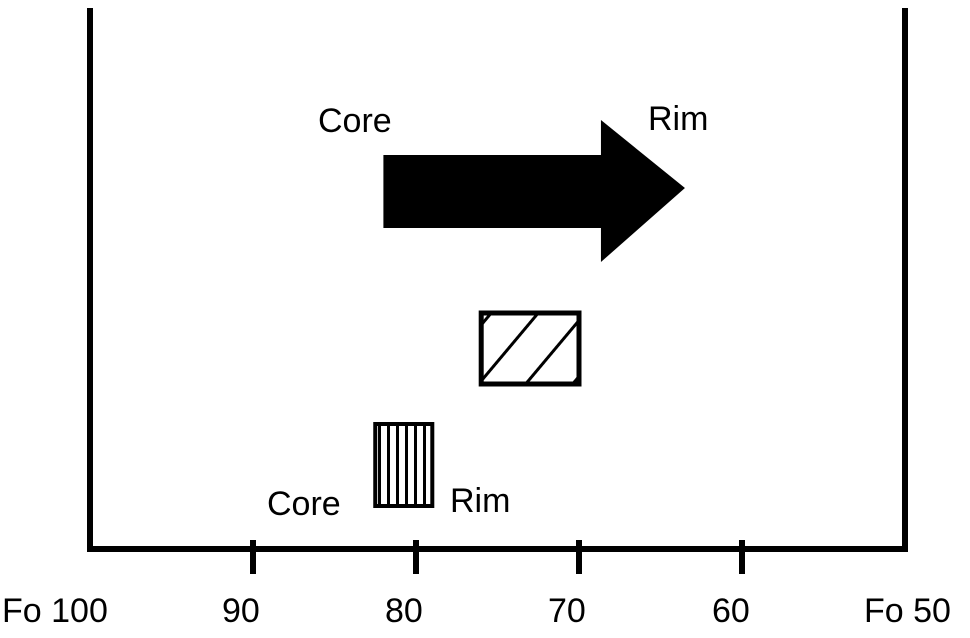 The height and width of the screenshot is (638, 970). What do you see at coordinates (497, 557) in the screenshot?
I see `x-axis-ticks` at bounding box center [497, 557].